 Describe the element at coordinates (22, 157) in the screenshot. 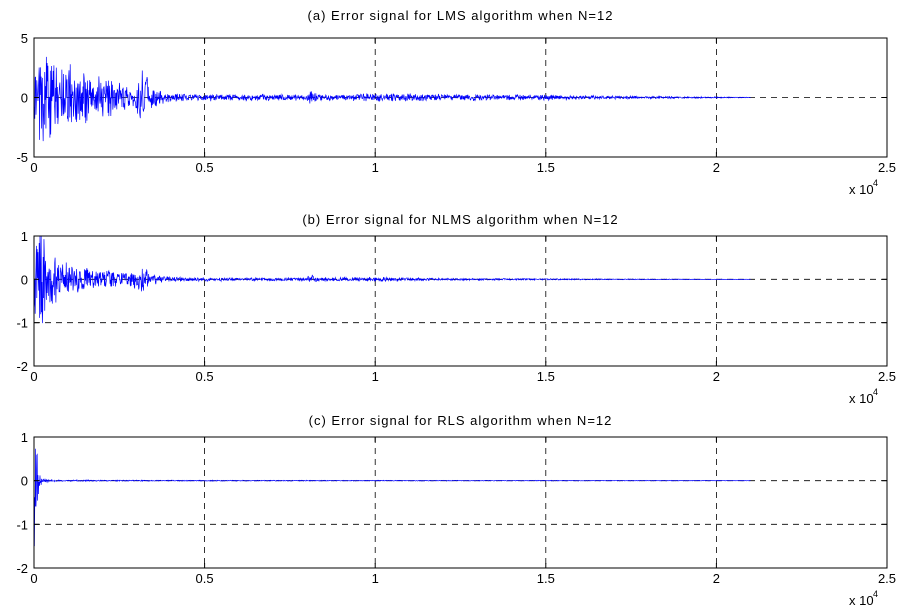

I see `y-tick-label: -5` at that location.